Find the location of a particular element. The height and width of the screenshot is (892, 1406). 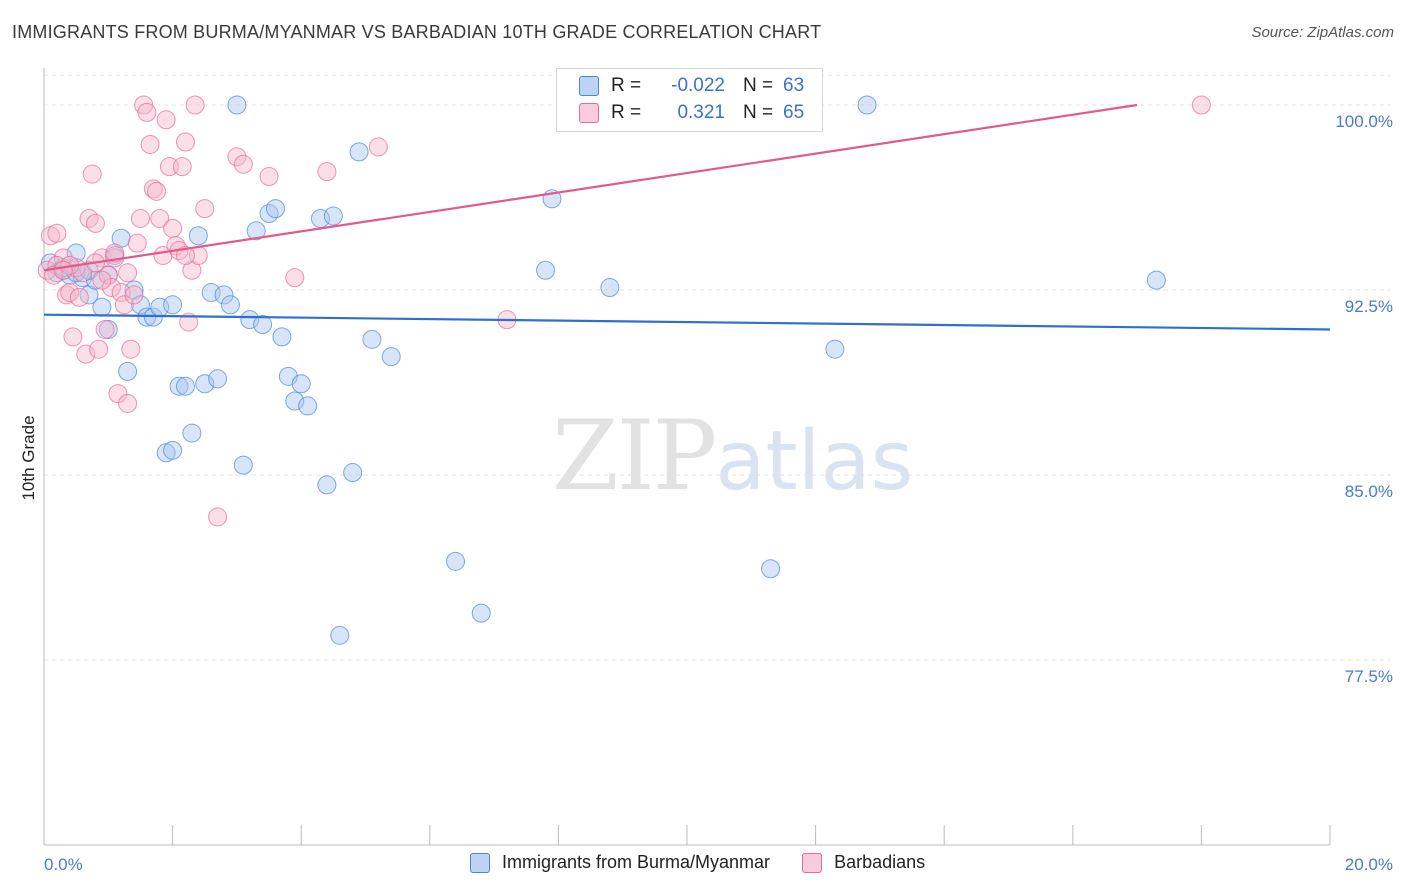

watermark-atlas: atlas is located at coordinates (814, 461).